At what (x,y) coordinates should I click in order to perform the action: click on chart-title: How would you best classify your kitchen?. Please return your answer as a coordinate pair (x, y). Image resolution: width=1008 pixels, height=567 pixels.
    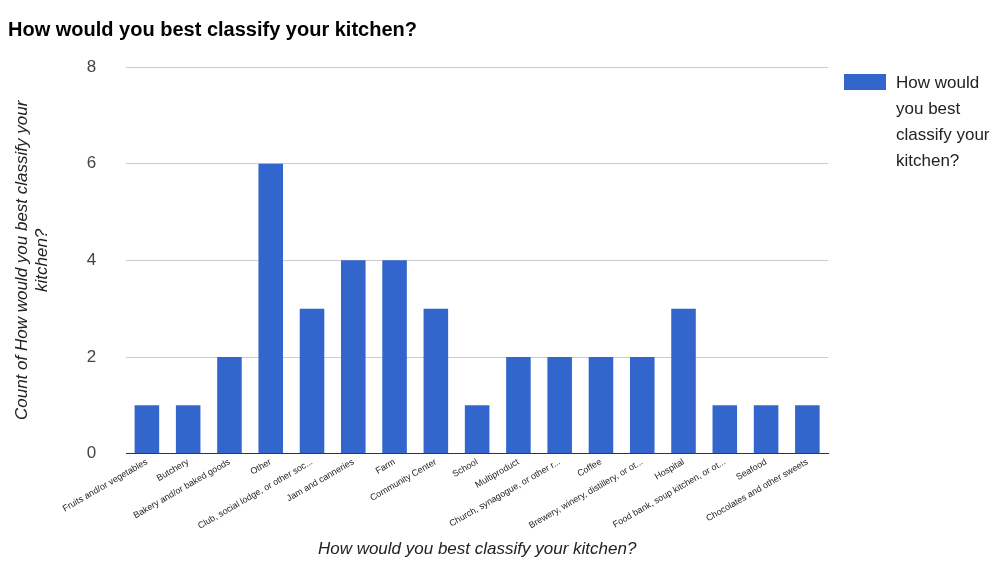
    Looking at the image, I should click on (212, 28).